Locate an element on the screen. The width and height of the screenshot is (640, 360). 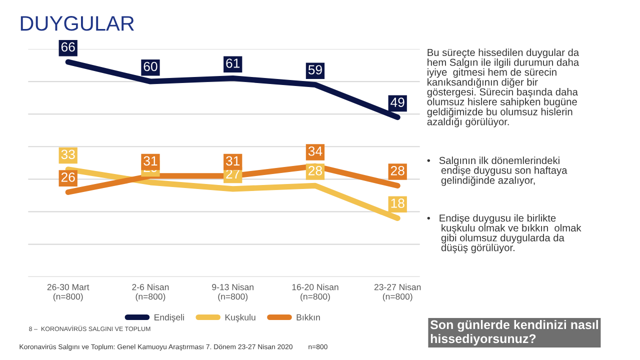
data-label: 49 is located at coordinates (397, 102).